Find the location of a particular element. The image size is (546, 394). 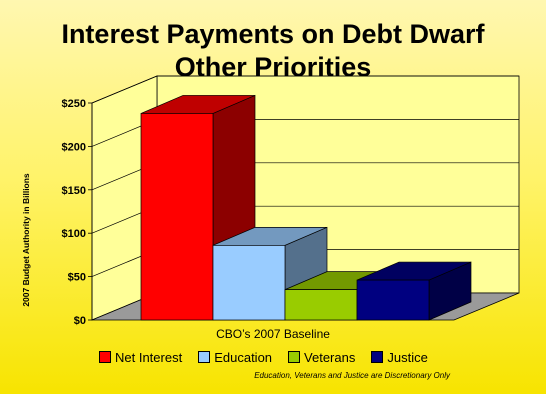

legend-item: Veterans is located at coordinates (321, 357).